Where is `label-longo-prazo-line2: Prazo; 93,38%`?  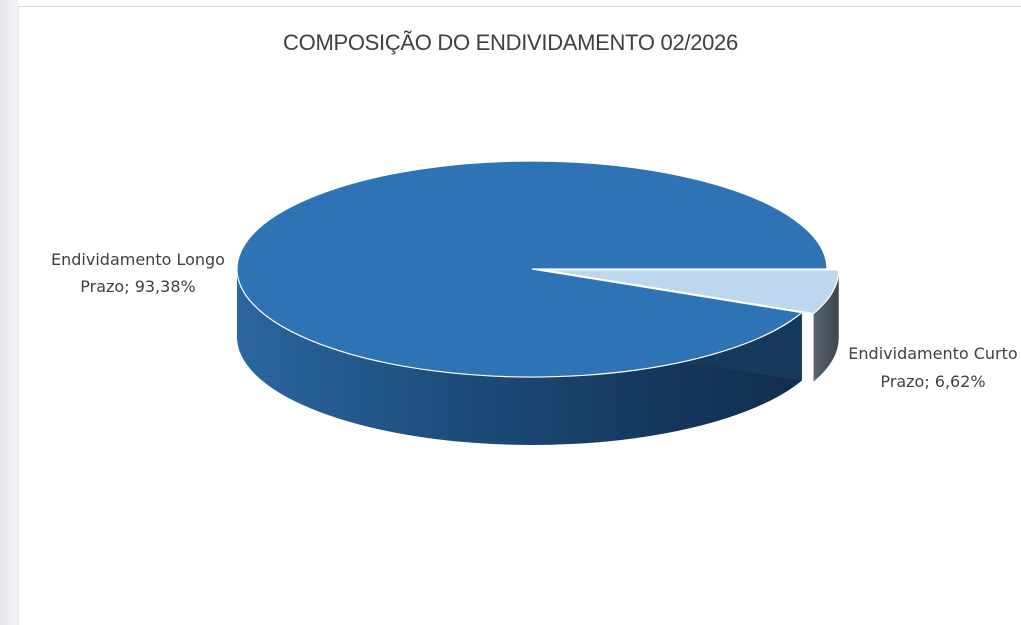 label-longo-prazo-line2: Prazo; 93,38% is located at coordinates (137, 286).